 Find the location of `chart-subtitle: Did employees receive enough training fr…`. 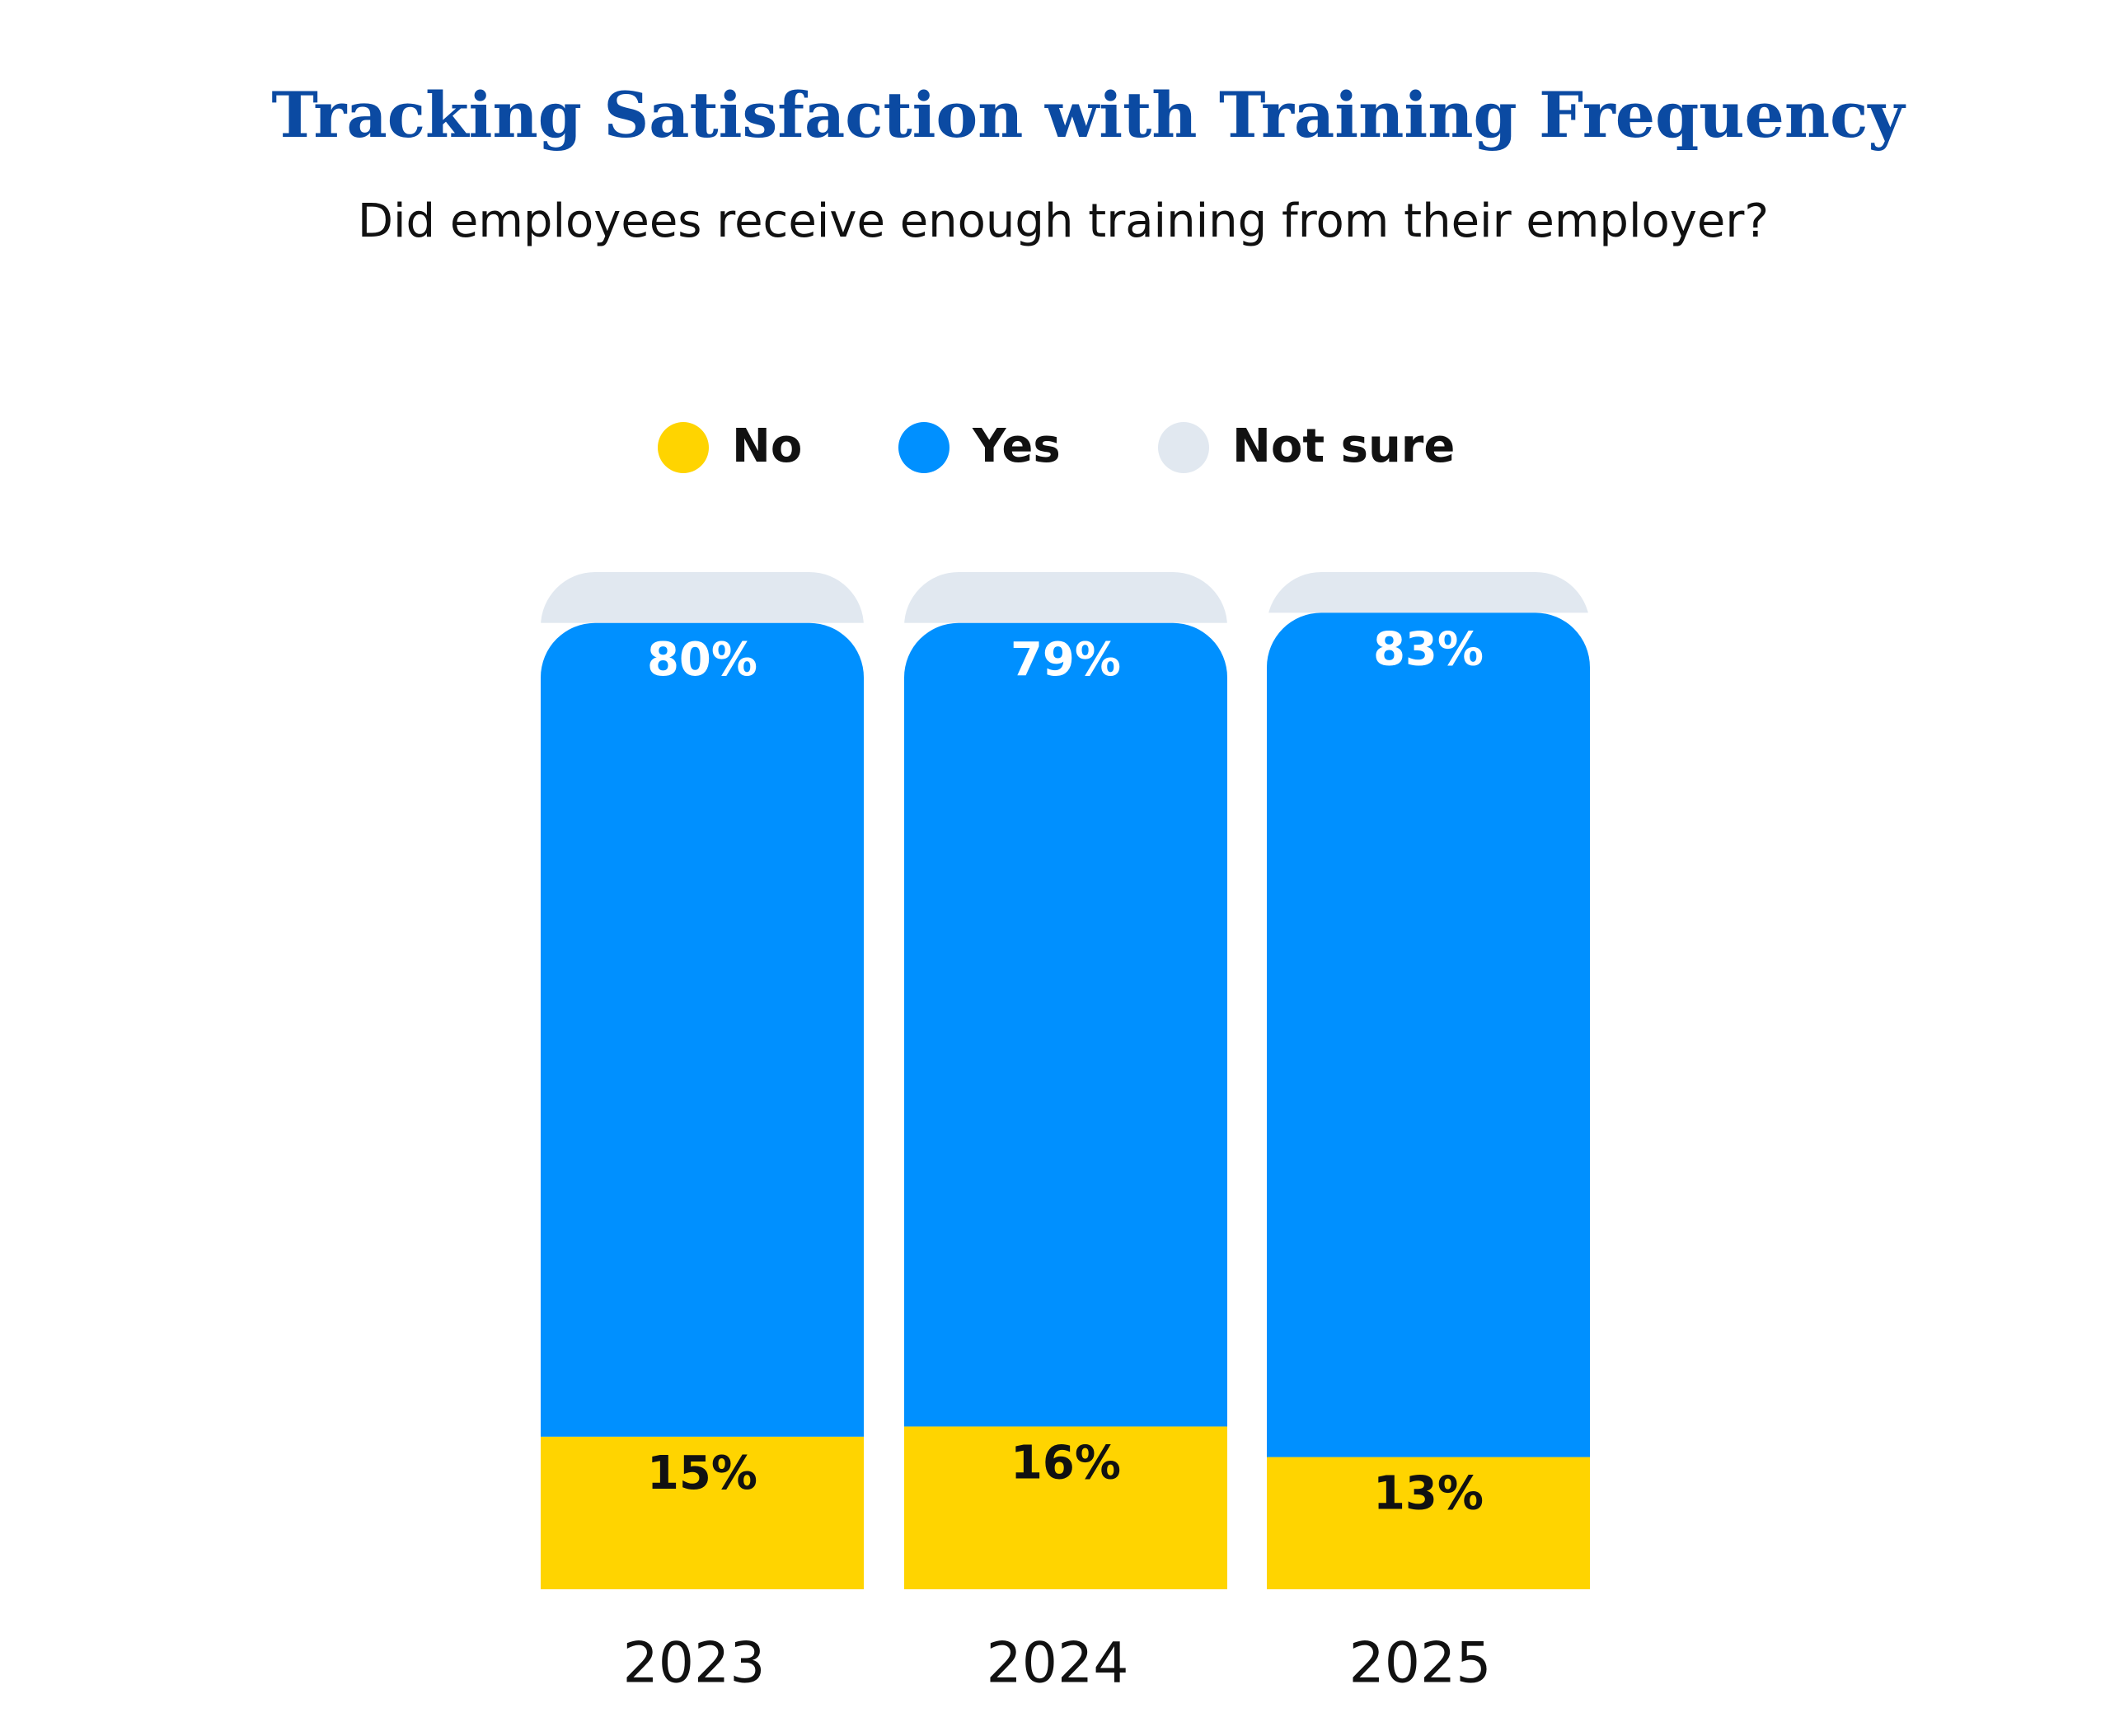

chart-subtitle: Did employees receive enough training fr… is located at coordinates (1063, 221).